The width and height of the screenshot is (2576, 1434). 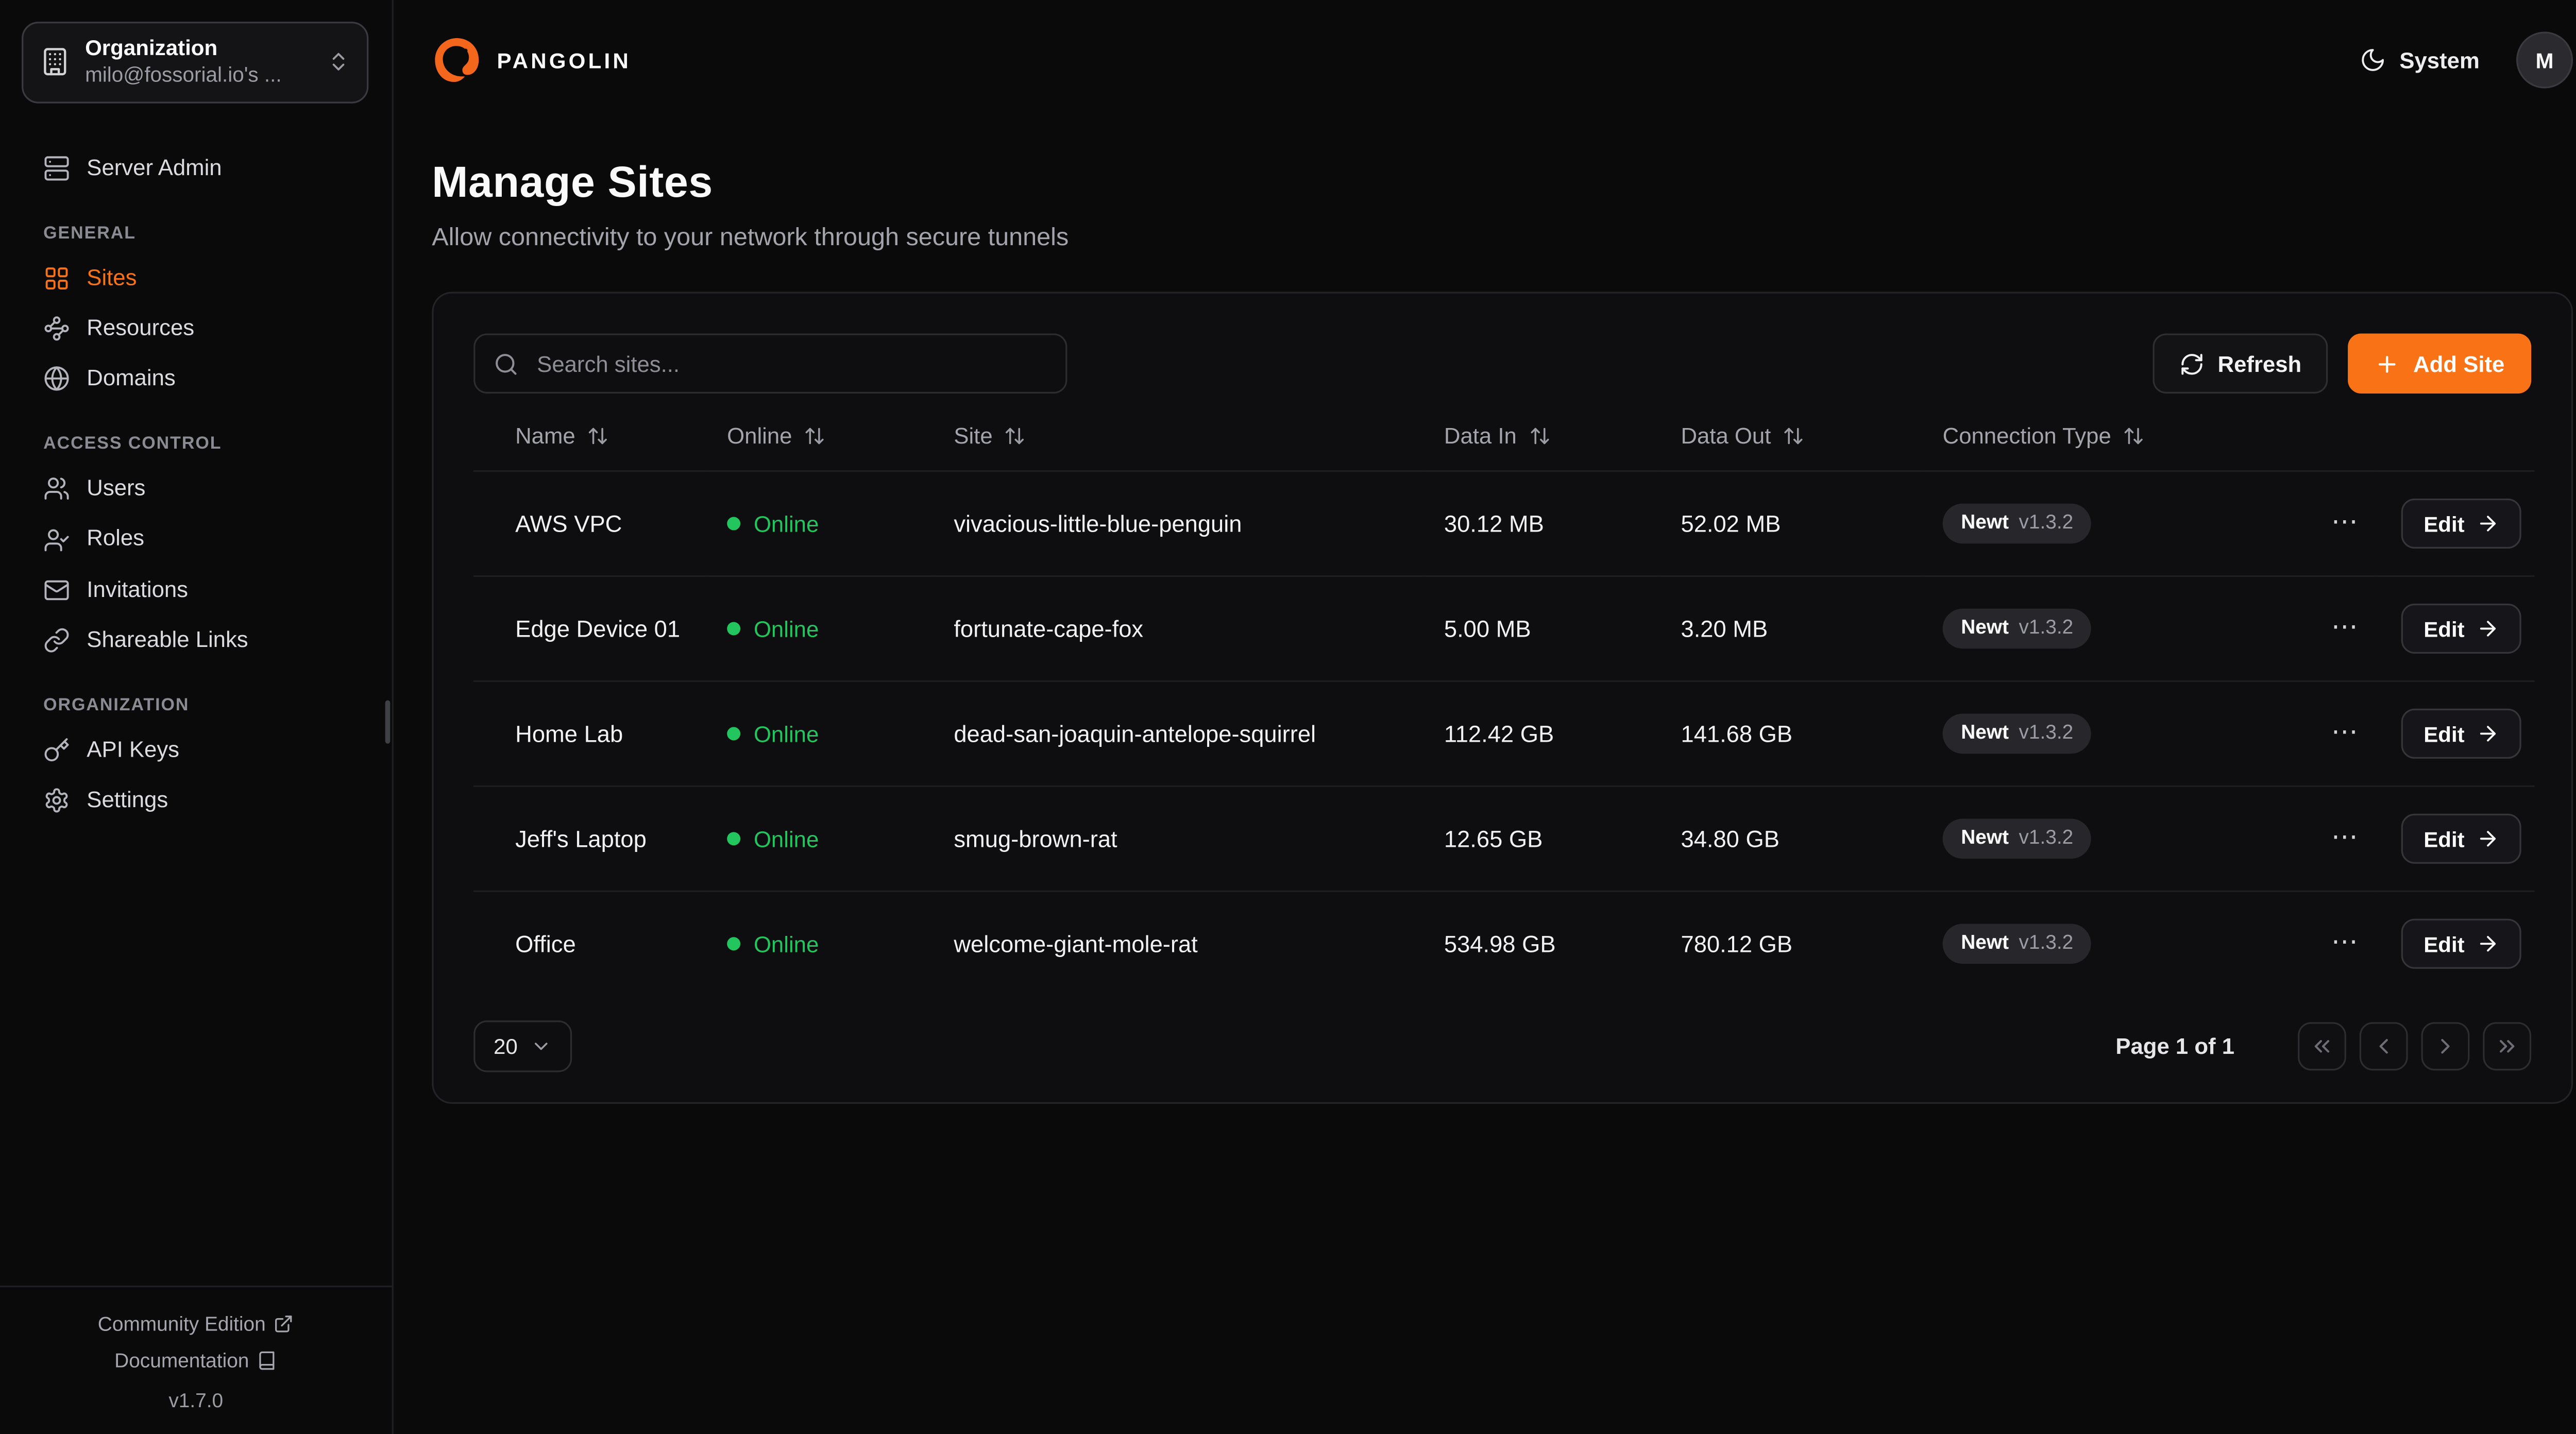 I want to click on chevron-left-icon, so click(x=2383, y=1046).